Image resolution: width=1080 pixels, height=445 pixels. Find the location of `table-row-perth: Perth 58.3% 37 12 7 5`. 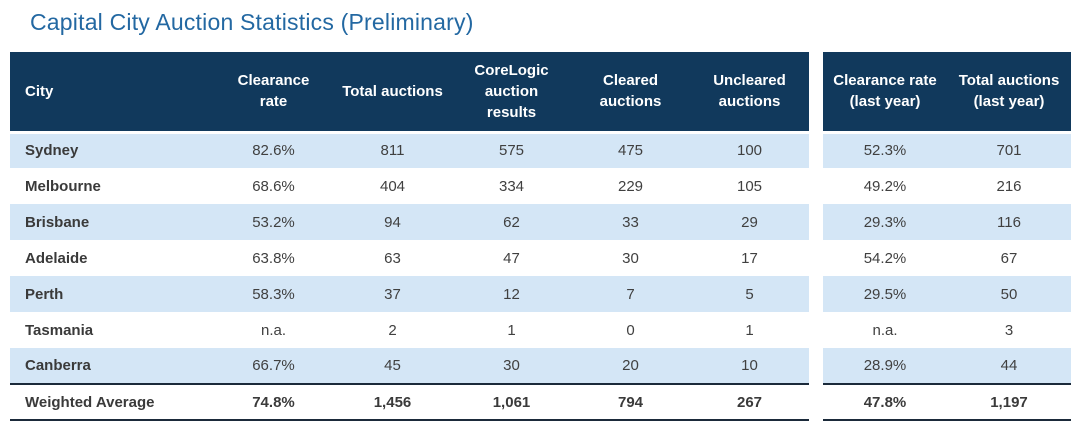

table-row-perth: Perth 58.3% 37 12 7 5 is located at coordinates (409, 294).